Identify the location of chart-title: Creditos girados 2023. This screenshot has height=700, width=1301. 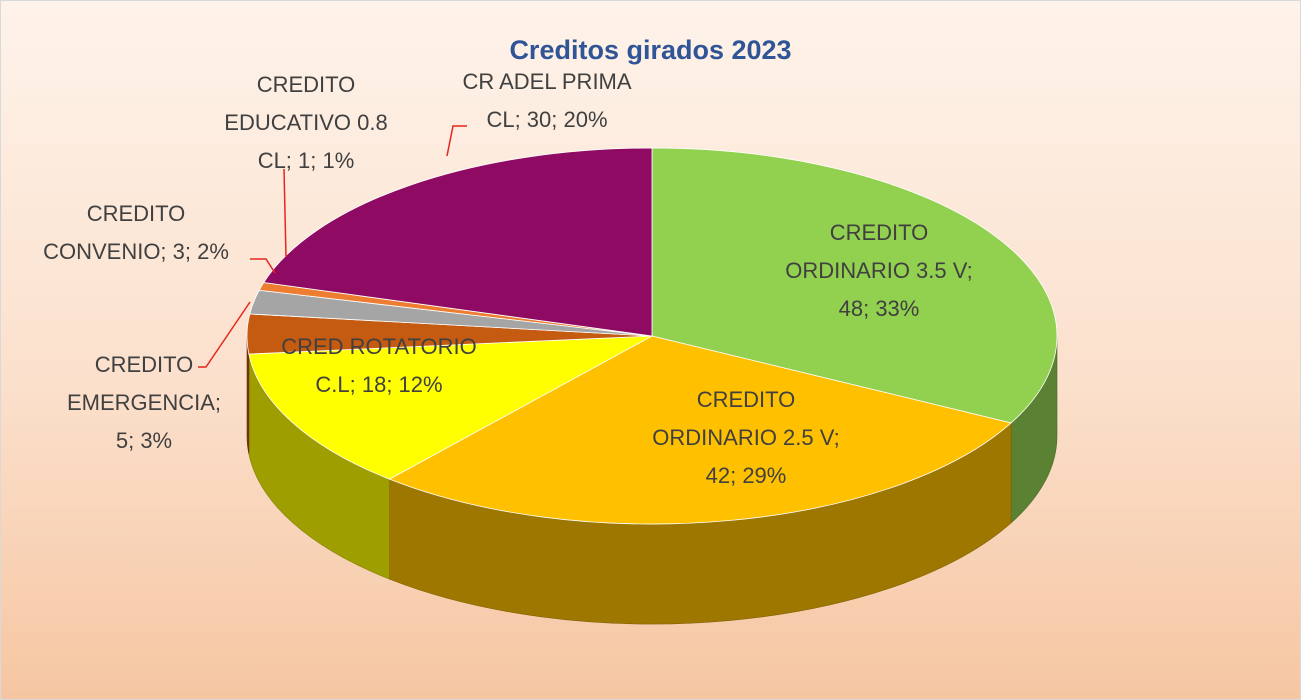
(650, 50).